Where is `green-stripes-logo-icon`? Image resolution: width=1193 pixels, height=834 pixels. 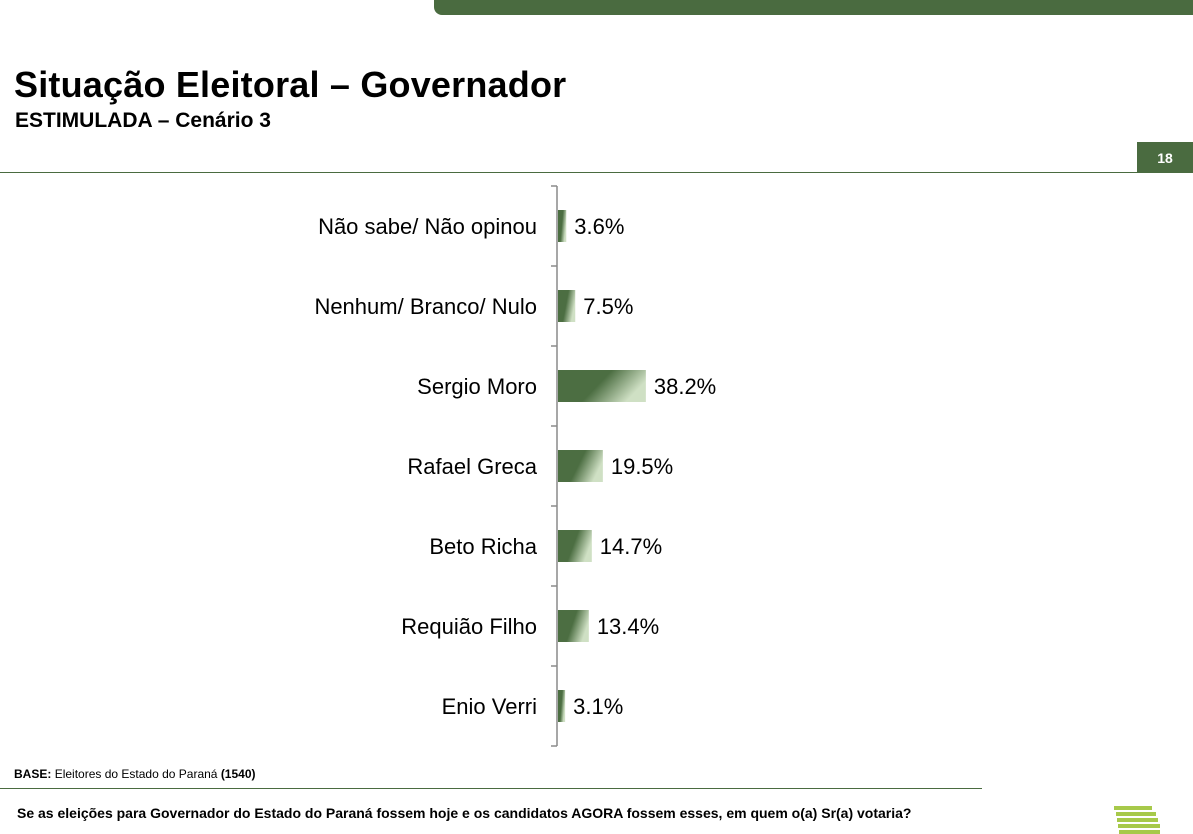 green-stripes-logo-icon is located at coordinates (1137, 820).